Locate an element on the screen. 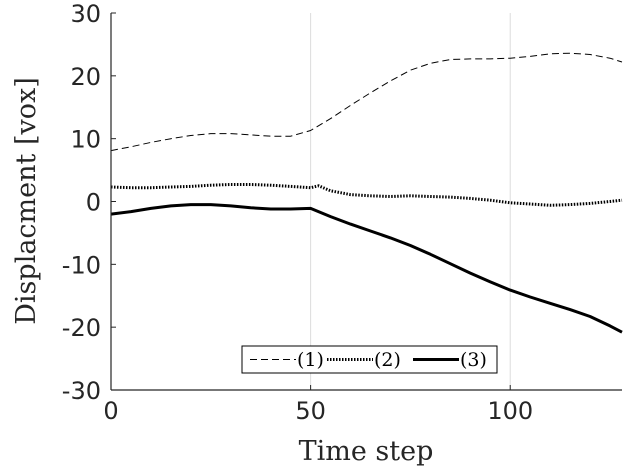 This screenshot has height=471, width=624. y-tick-label: 0 is located at coordinates (93, 203).